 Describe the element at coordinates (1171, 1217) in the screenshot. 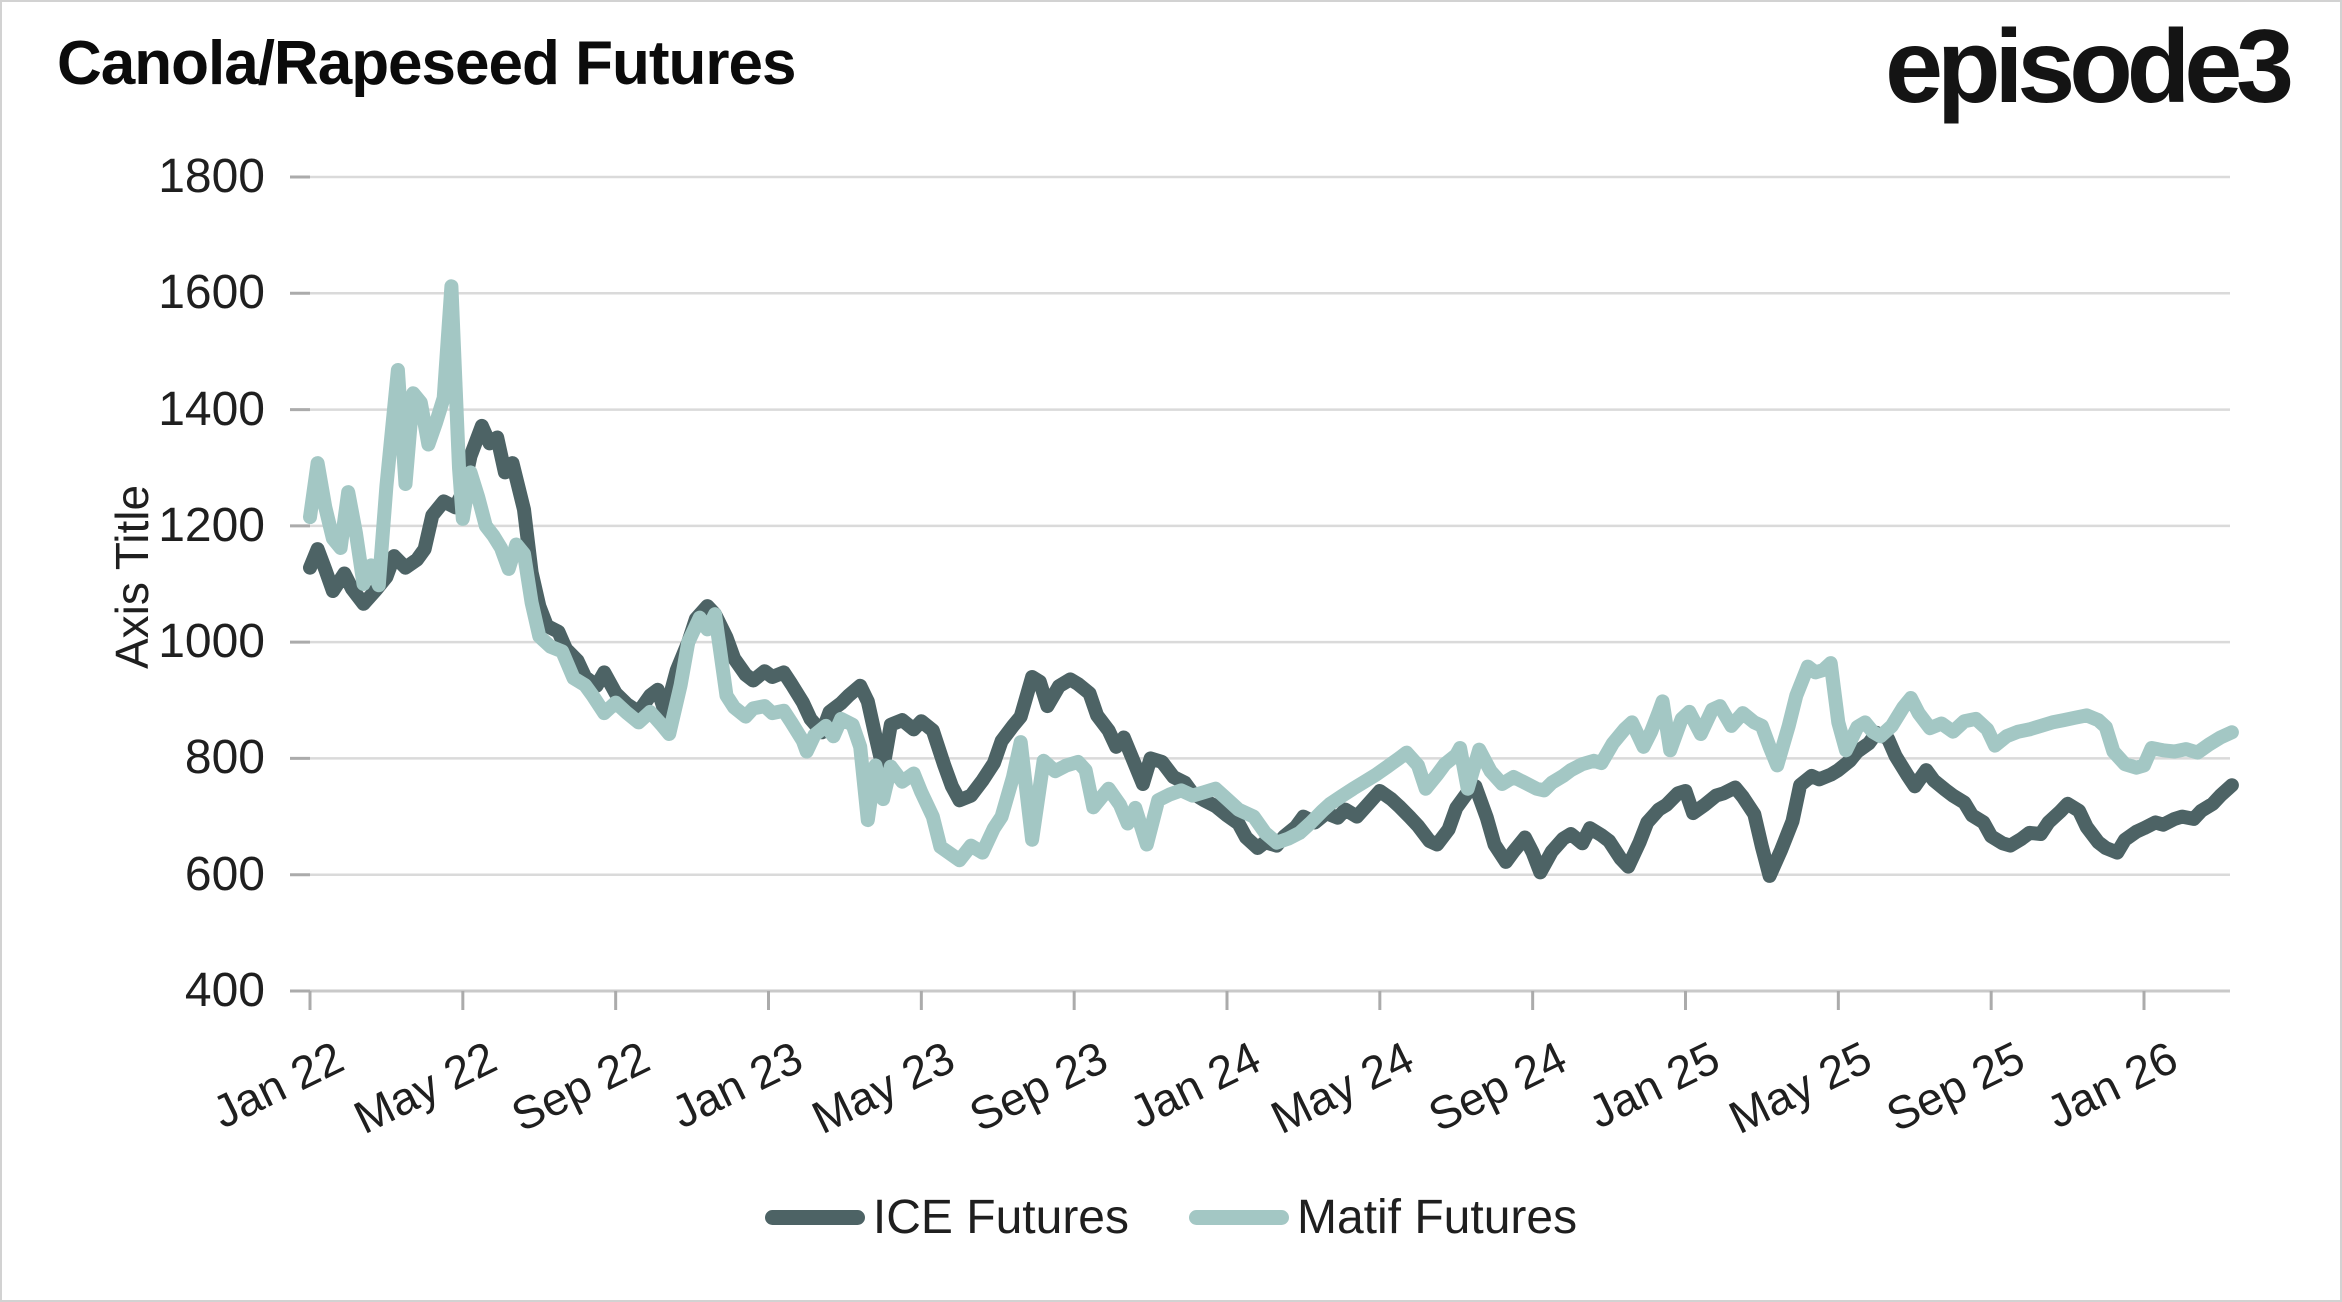

I see `legend: ICE Futures Matif Futures` at that location.